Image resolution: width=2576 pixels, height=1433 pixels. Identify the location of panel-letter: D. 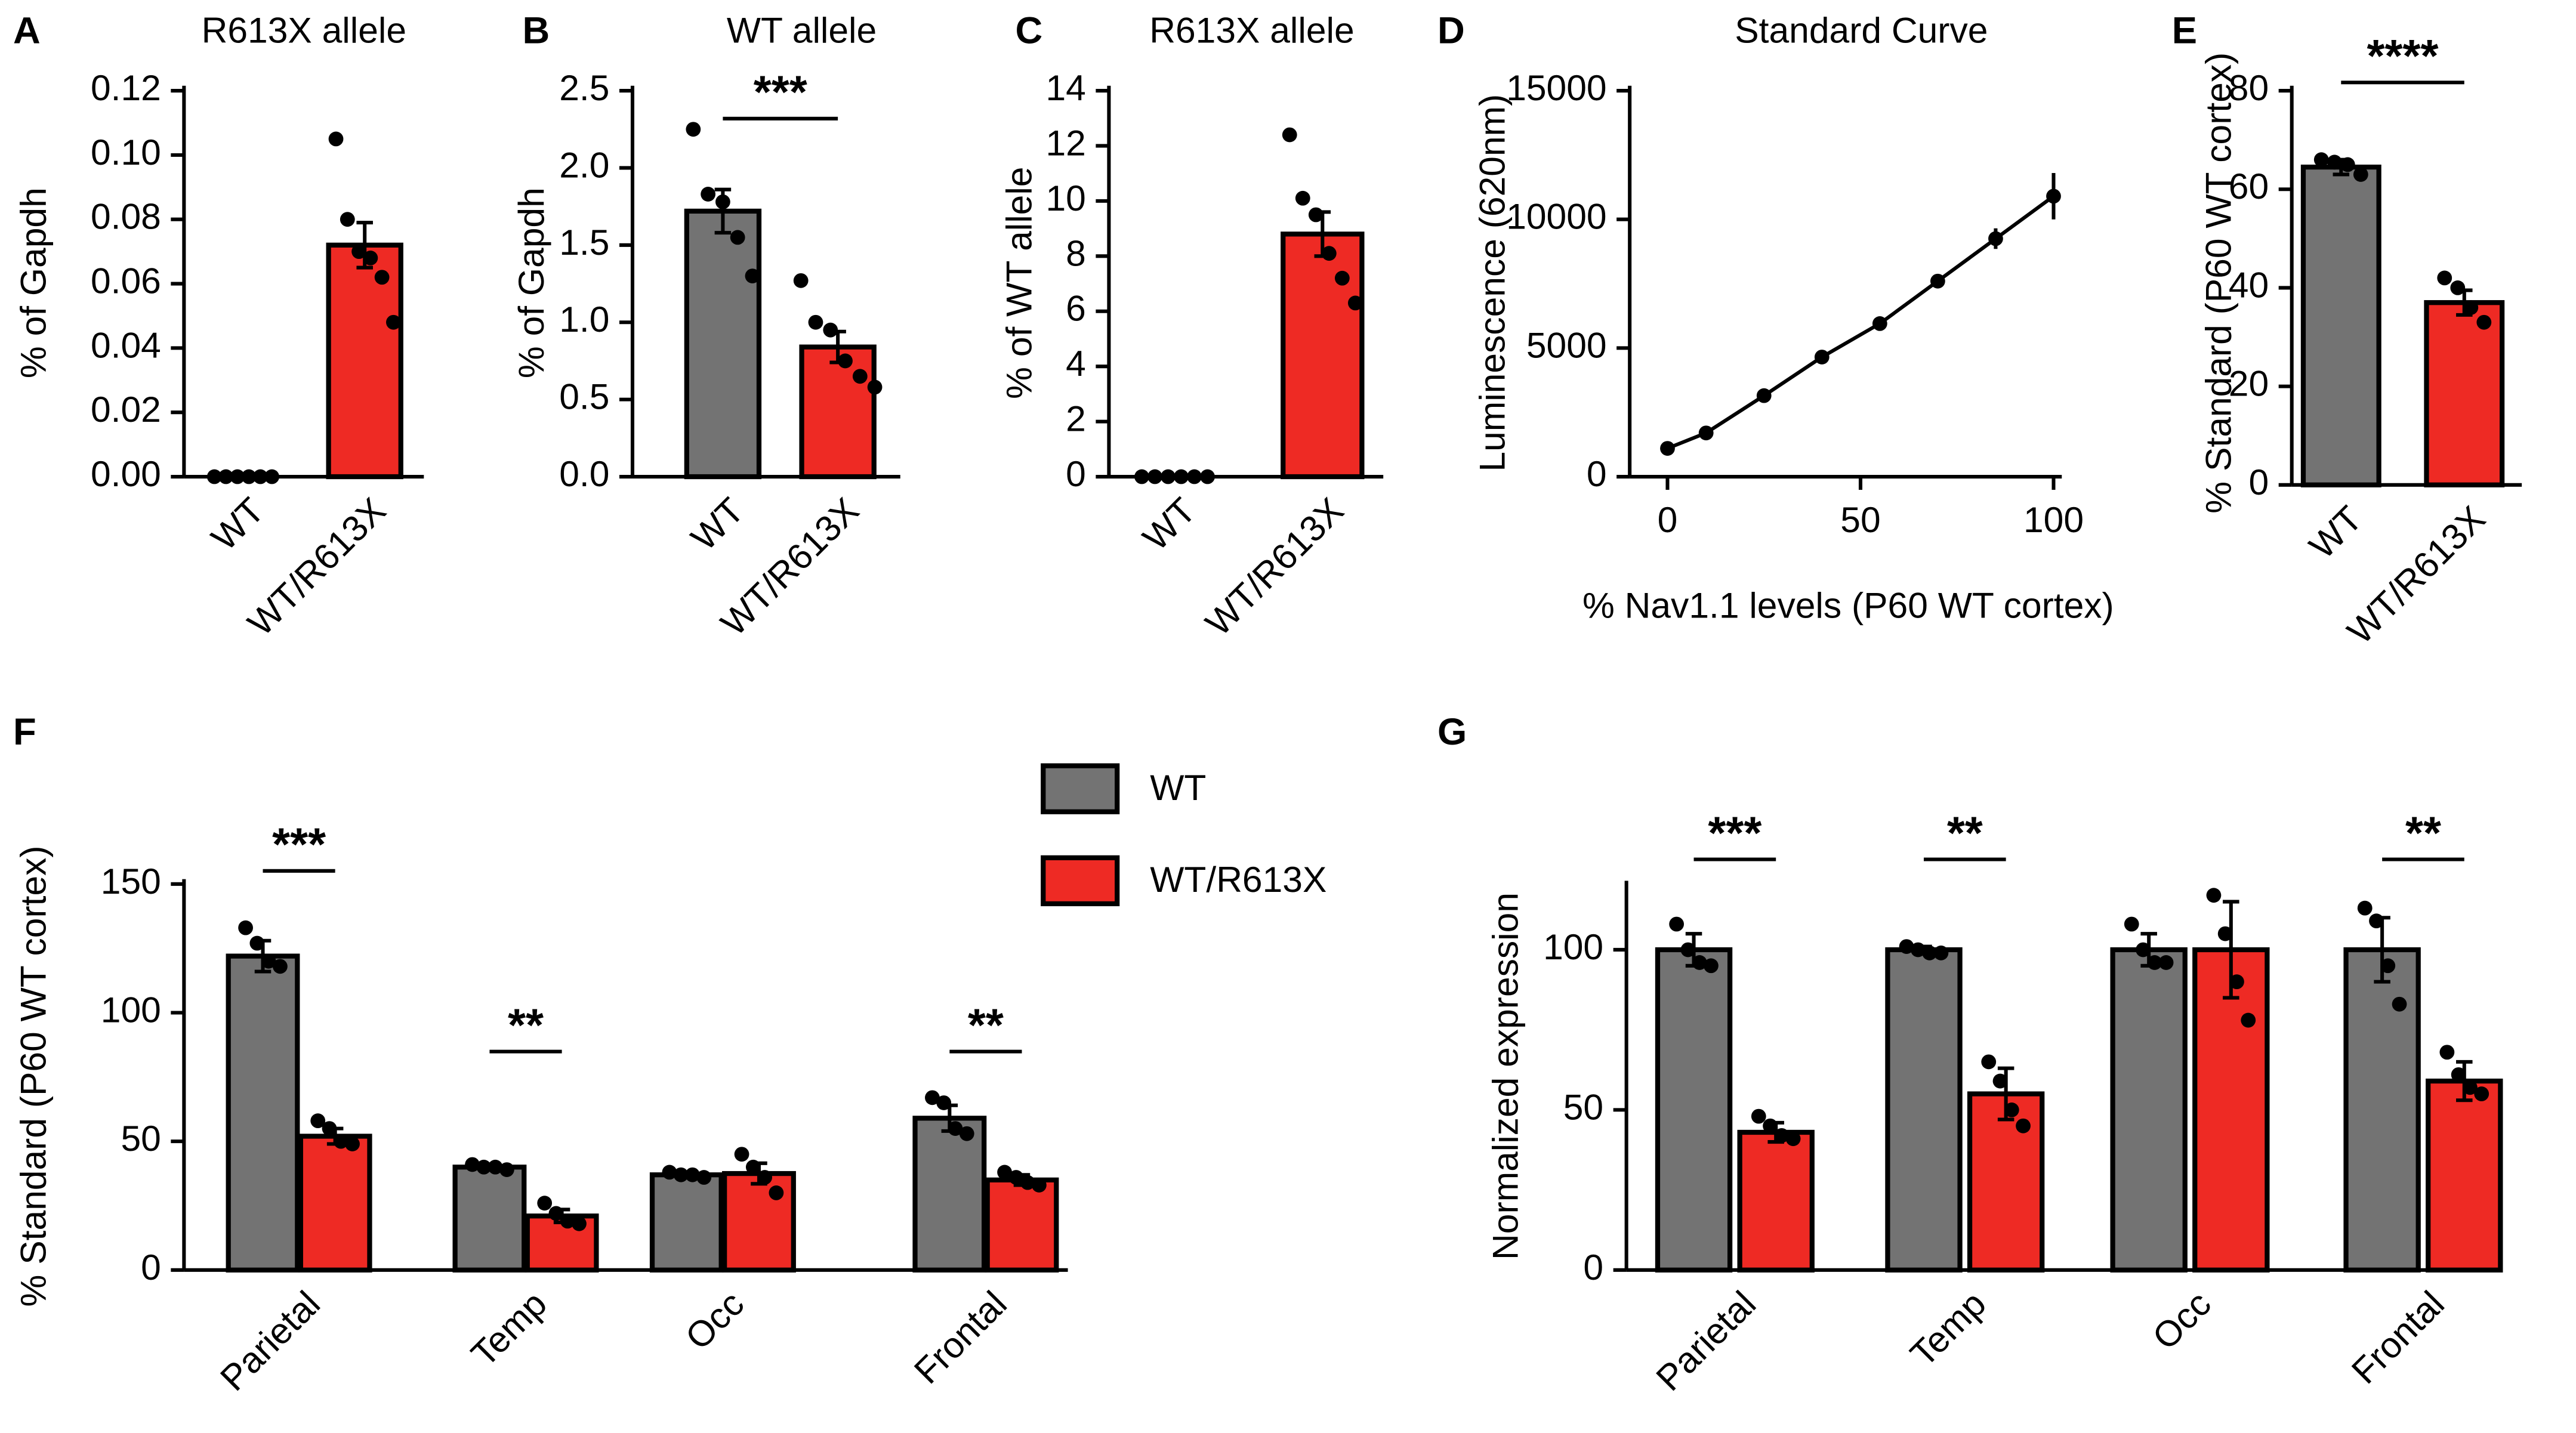
(1451, 30).